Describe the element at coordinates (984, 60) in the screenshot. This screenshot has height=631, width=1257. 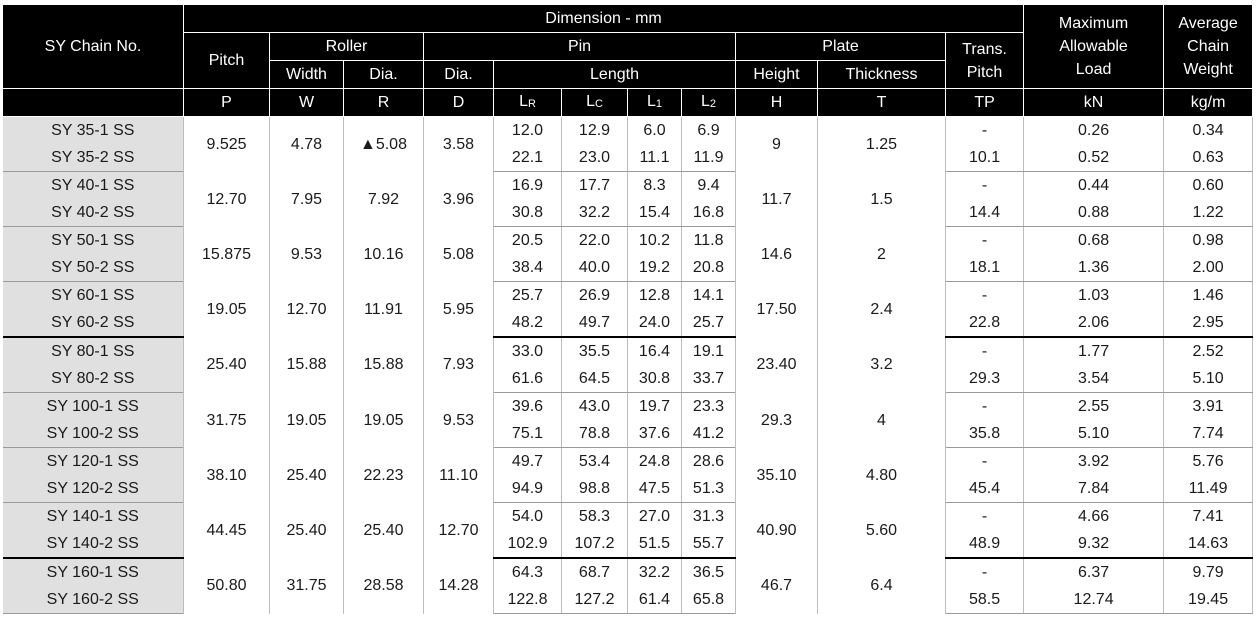
I see `header-trans-pitch: Trans. Pitch` at that location.